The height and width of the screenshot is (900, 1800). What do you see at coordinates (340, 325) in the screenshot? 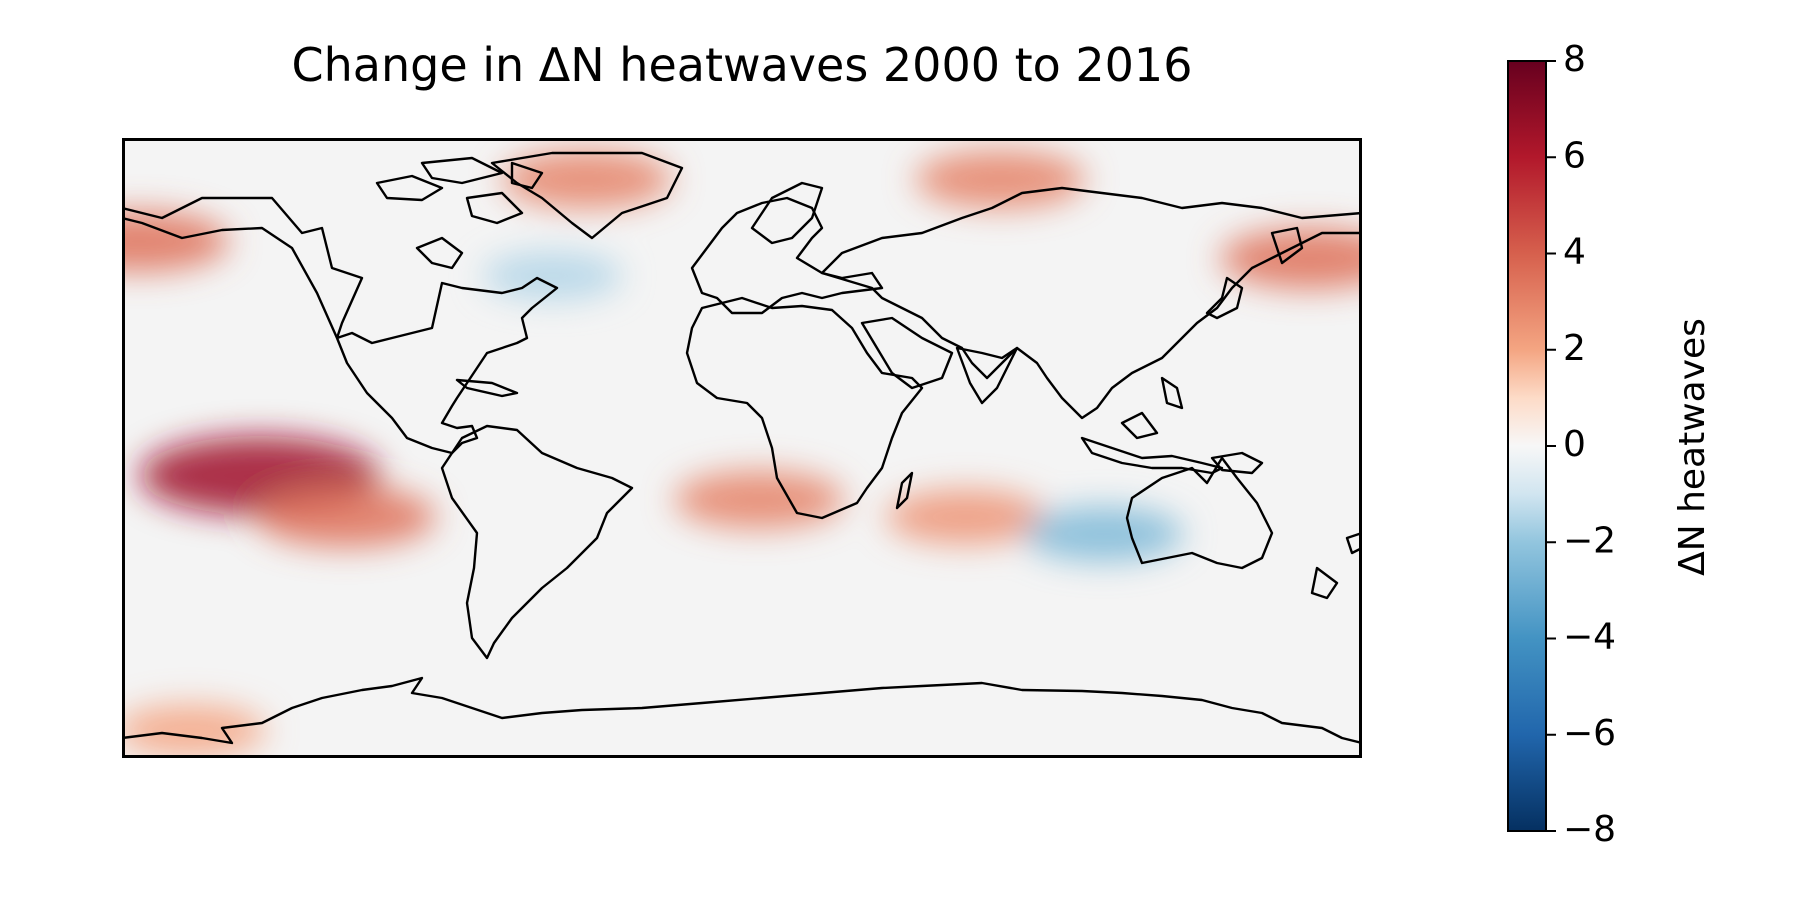
I see `coastline-north-america` at bounding box center [340, 325].